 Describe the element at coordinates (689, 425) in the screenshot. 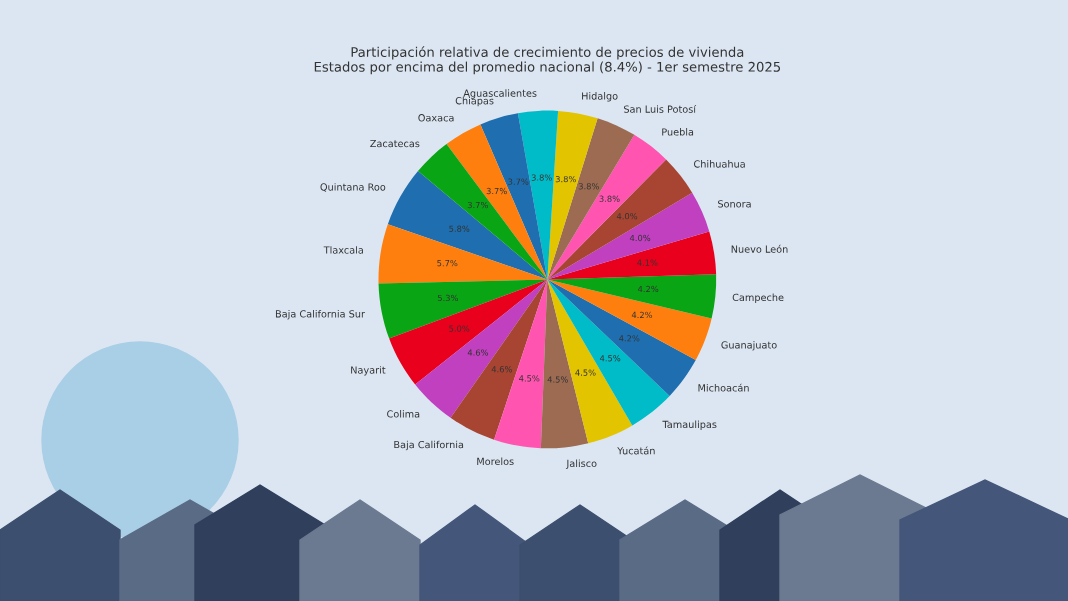

I see `slice-label: Tamaulipas` at that location.